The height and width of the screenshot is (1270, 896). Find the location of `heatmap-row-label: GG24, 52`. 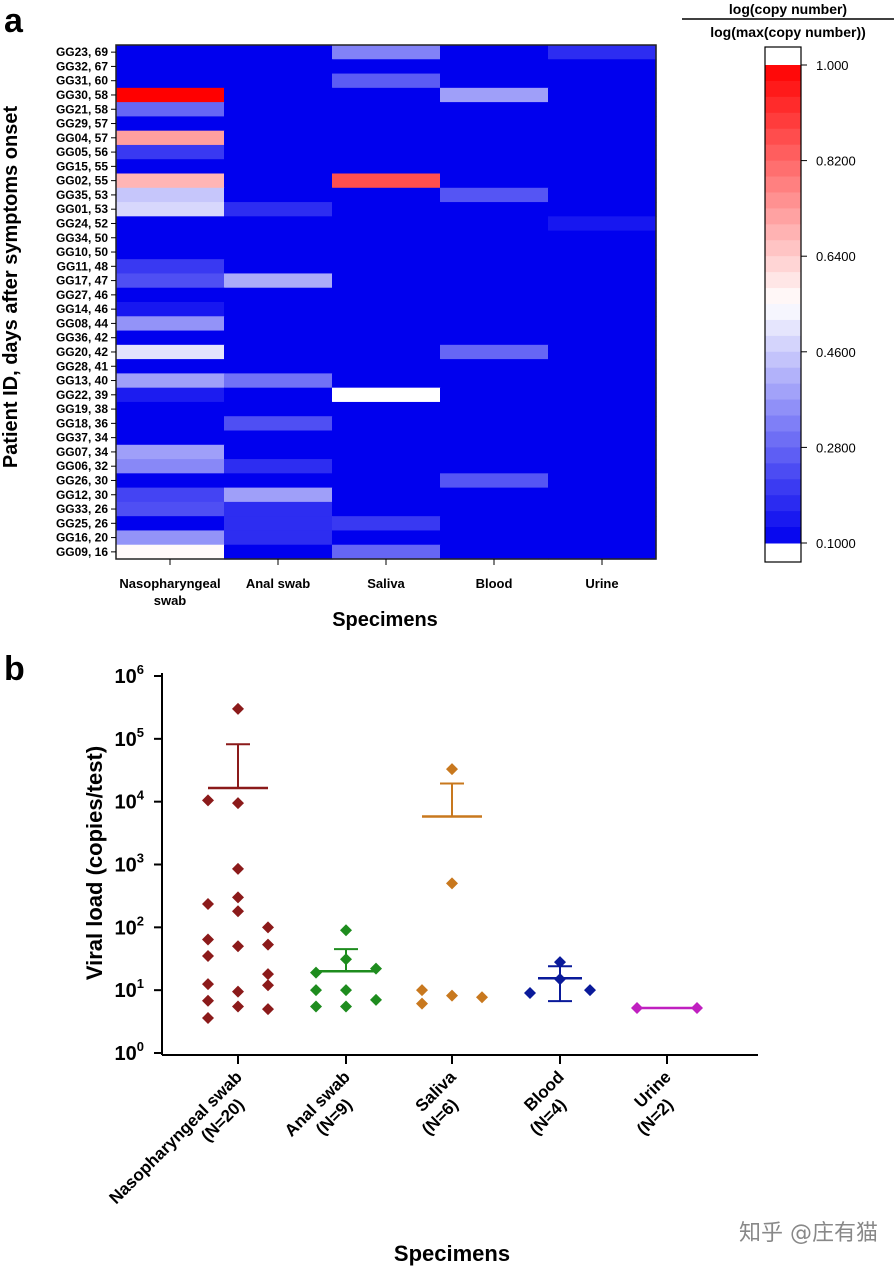

heatmap-row-label: GG24, 52 is located at coordinates (82, 223).